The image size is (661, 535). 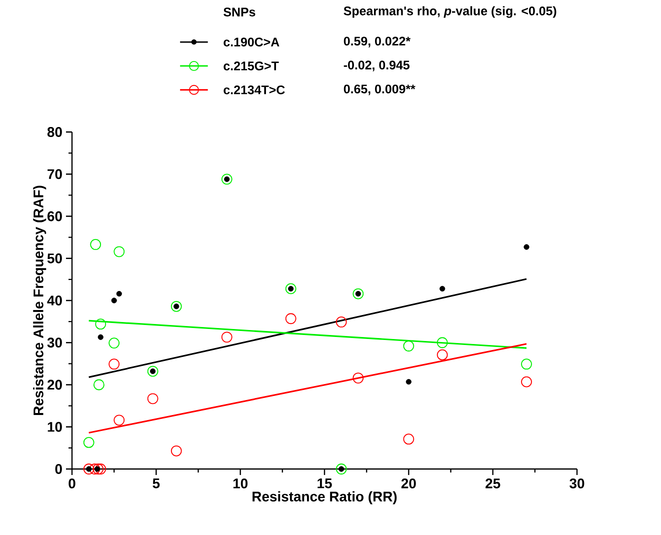 I want to click on y-tick-label: 40, so click(x=54, y=301).